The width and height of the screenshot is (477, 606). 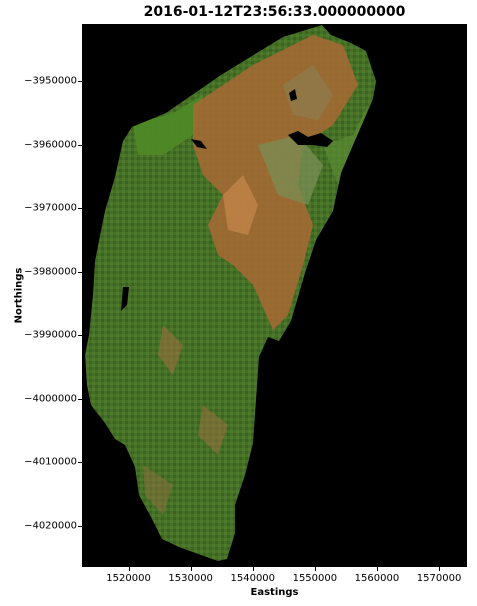 What do you see at coordinates (168, 125) in the screenshot?
I see `bright-green-patch` at bounding box center [168, 125].